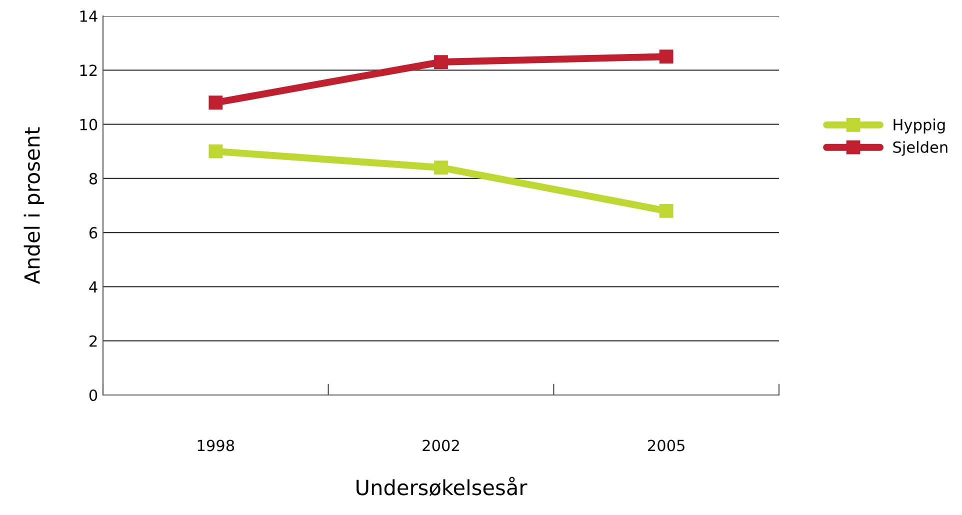 This screenshot has width=962, height=515. What do you see at coordinates (93, 341) in the screenshot?
I see `y-tick-label: 2` at bounding box center [93, 341].